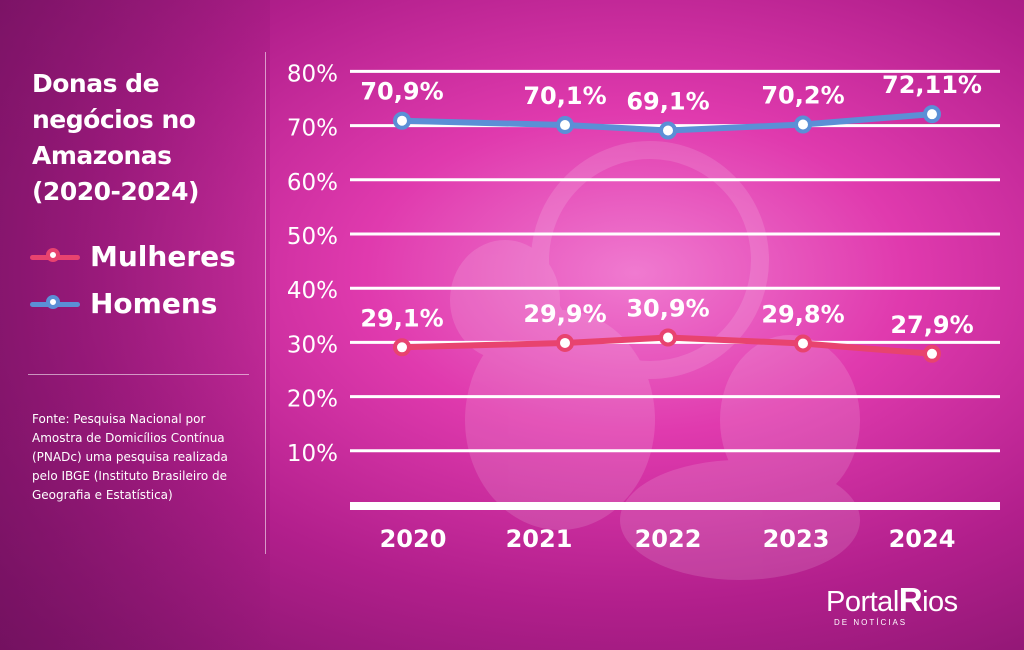 Image resolution: width=1024 pixels, height=650 pixels. What do you see at coordinates (802, 314) in the screenshot?
I see `data-label-mulheres: 29,8%` at bounding box center [802, 314].